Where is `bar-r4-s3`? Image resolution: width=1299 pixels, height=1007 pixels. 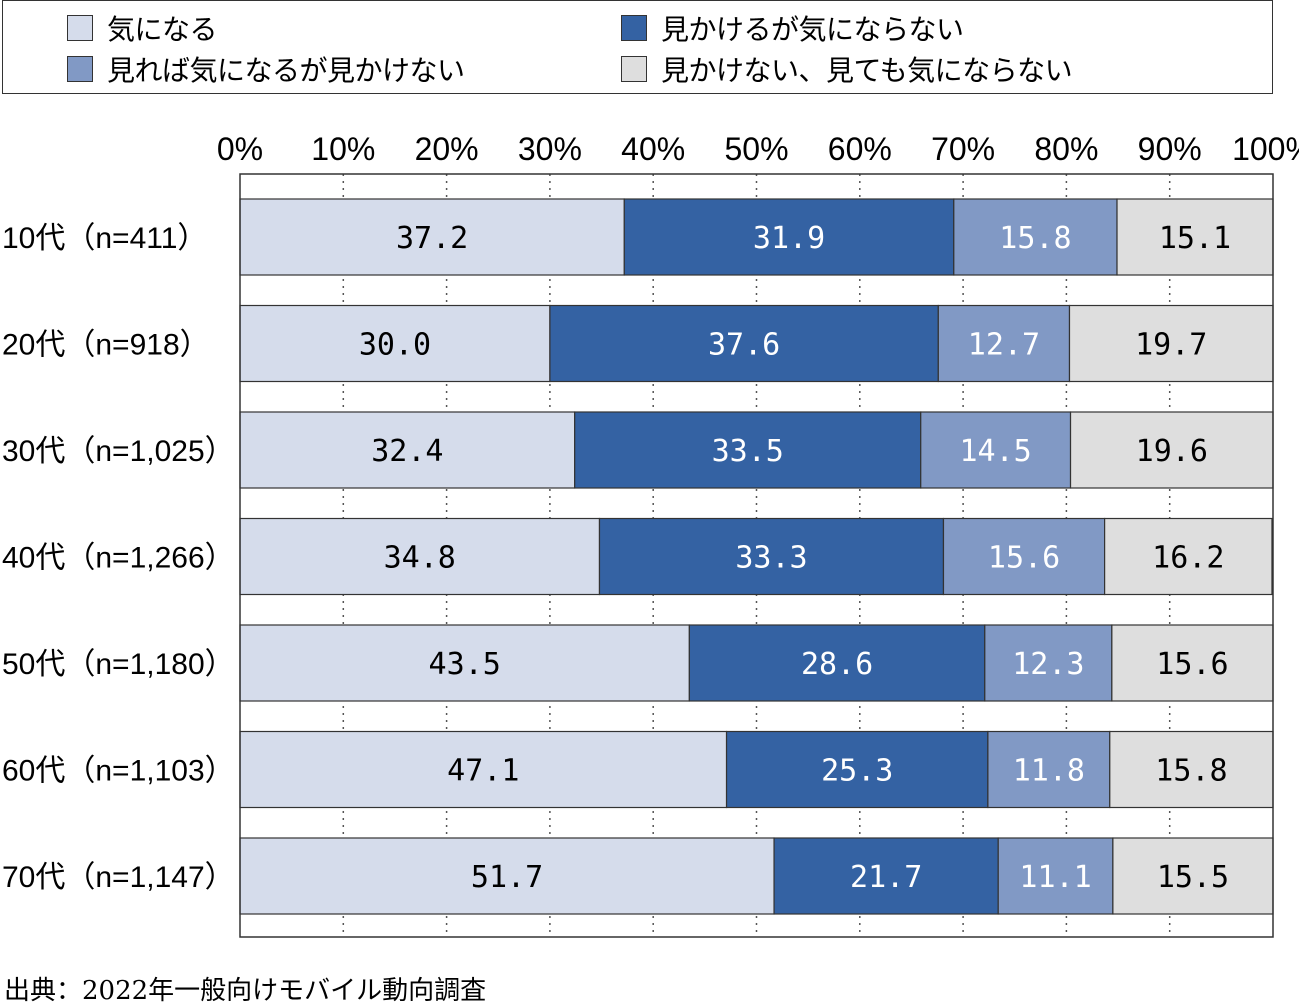
bar-r4-s3 is located at coordinates (1192, 663).